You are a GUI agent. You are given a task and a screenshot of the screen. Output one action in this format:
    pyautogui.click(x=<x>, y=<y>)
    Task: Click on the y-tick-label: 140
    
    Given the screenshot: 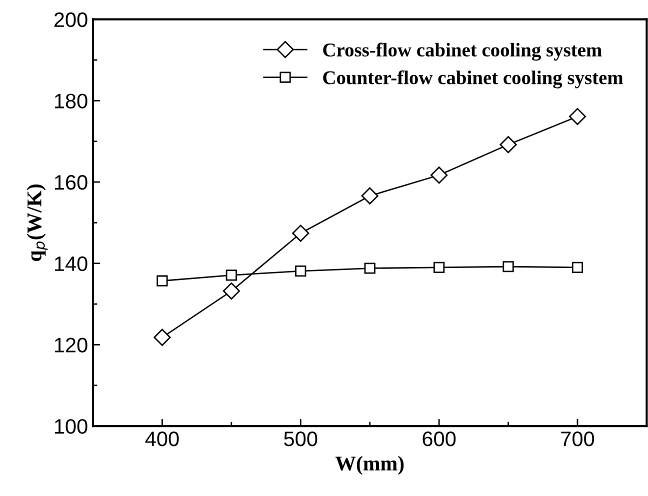 What is the action you would take?
    pyautogui.click(x=71, y=264)
    